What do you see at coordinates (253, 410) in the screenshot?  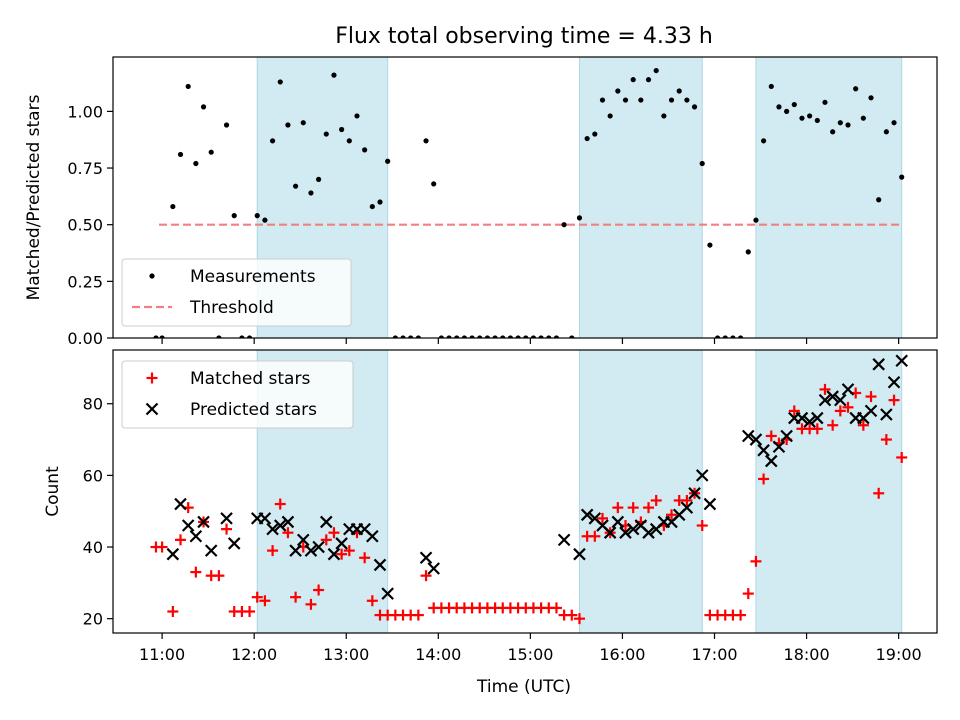 I see `legend-label: Predicted stars` at bounding box center [253, 410].